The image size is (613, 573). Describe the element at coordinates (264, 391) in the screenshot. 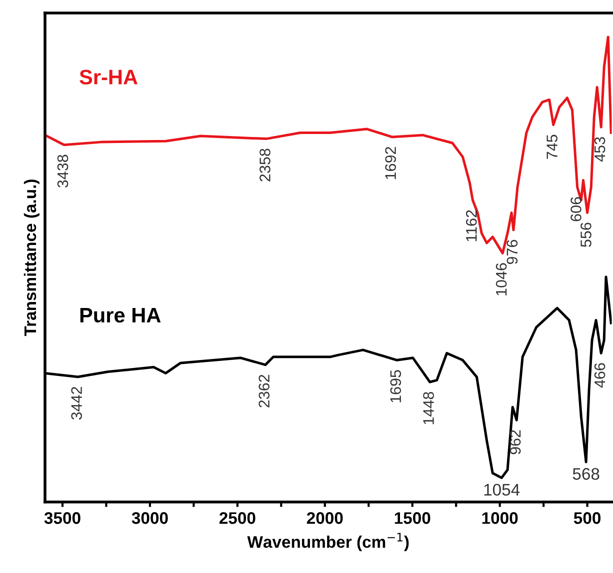

I see `annotation: 2362` at that location.